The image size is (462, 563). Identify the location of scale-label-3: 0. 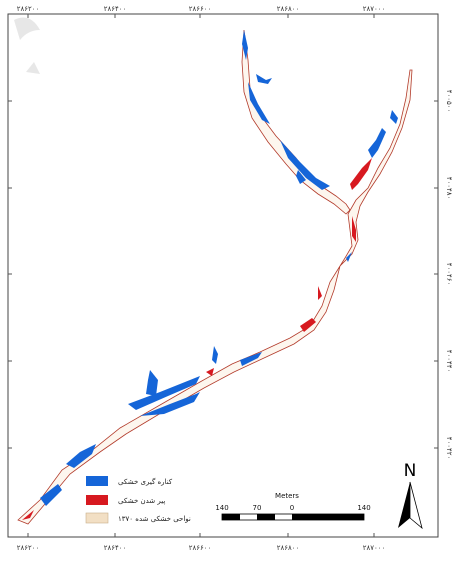
(292, 508).